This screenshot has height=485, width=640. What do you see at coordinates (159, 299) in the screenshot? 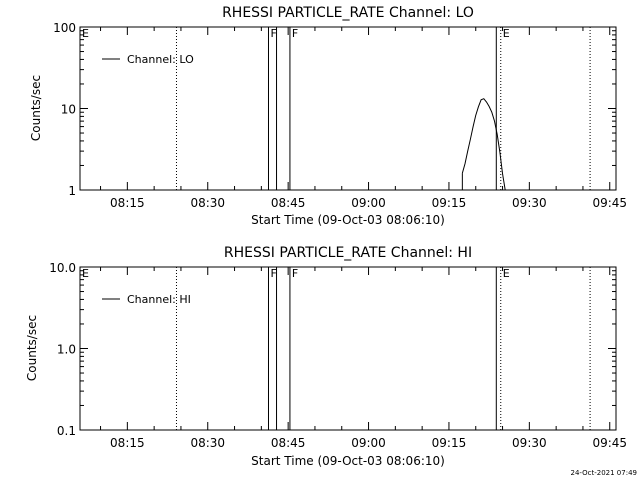
I see `legend-label: Channel: HI` at bounding box center [159, 299].